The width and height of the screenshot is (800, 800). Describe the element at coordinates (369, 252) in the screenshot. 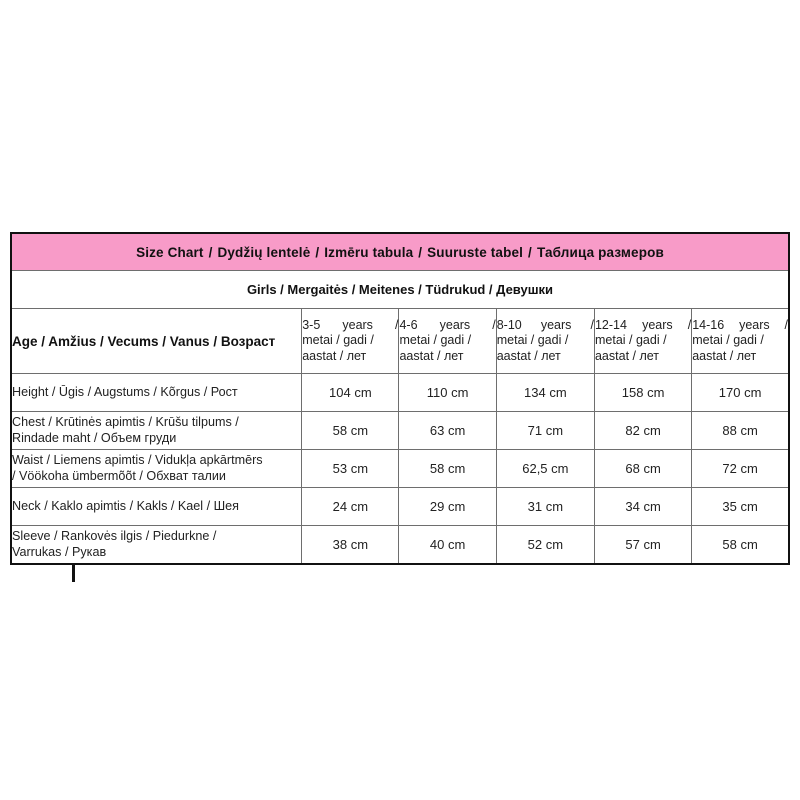

I see `title-segment-lv: Izmēru tabula` at that location.